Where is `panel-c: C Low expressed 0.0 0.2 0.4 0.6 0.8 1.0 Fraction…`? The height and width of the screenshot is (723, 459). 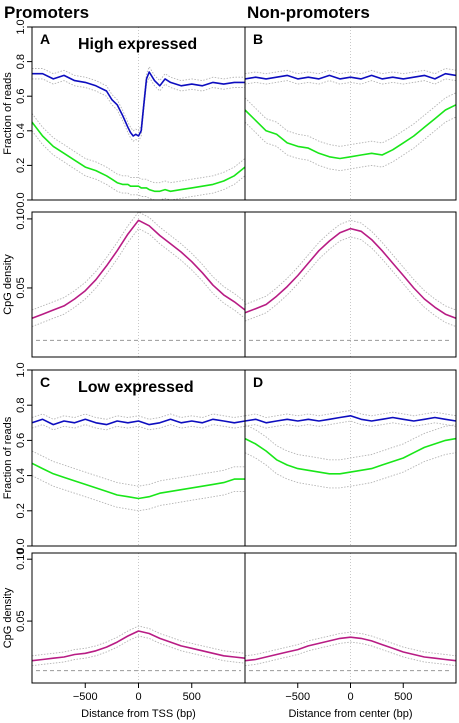 panel-c: C Low expressed 0.0 0.2 0.4 0.6 0.8 1.0 Fraction… is located at coordinates (124, 458).